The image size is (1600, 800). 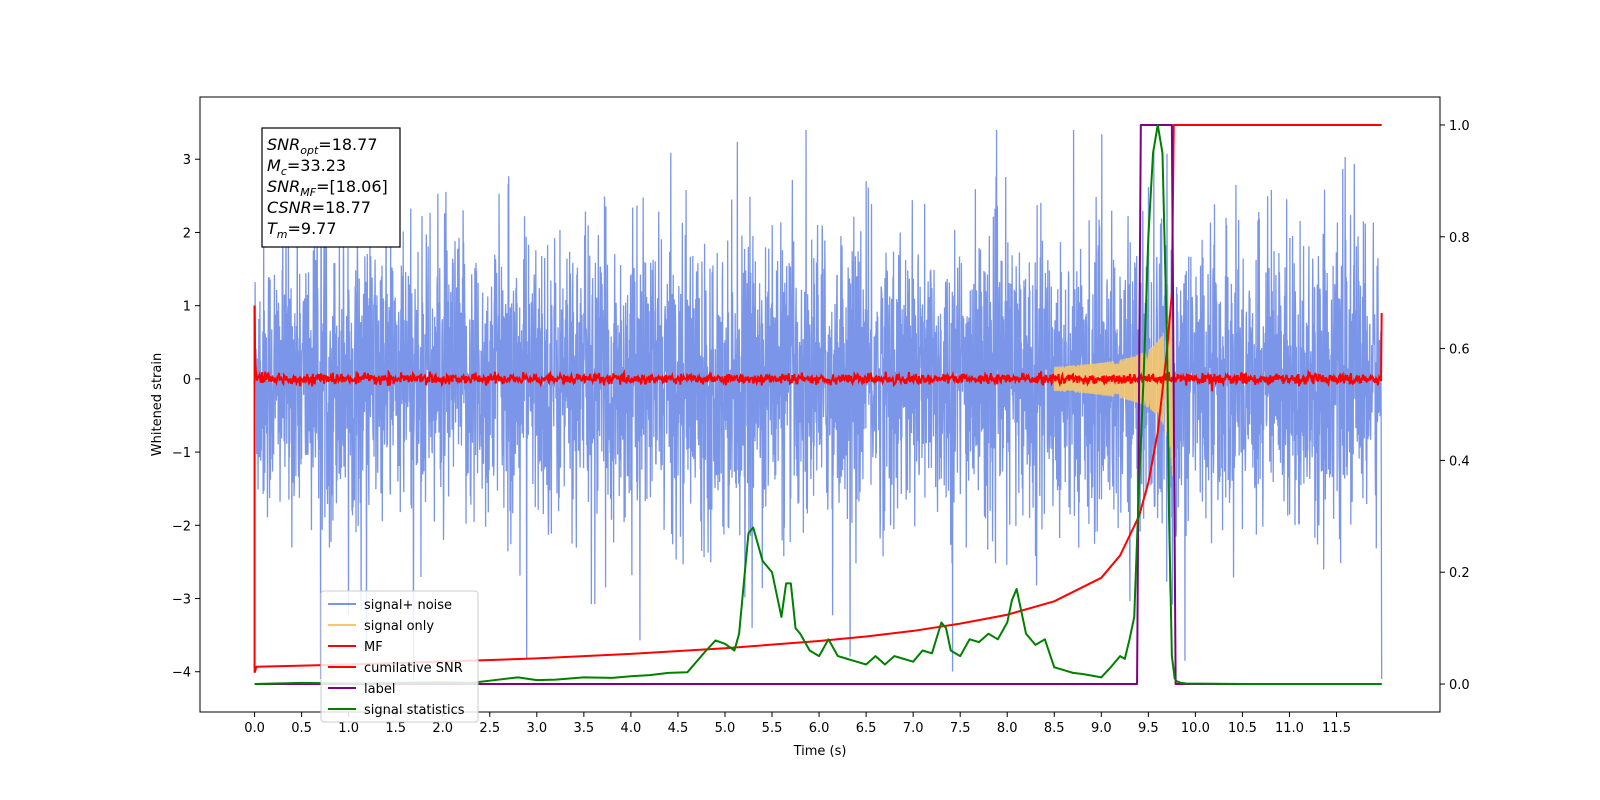 I want to click on x-tick-label: 7.5, so click(x=960, y=728).